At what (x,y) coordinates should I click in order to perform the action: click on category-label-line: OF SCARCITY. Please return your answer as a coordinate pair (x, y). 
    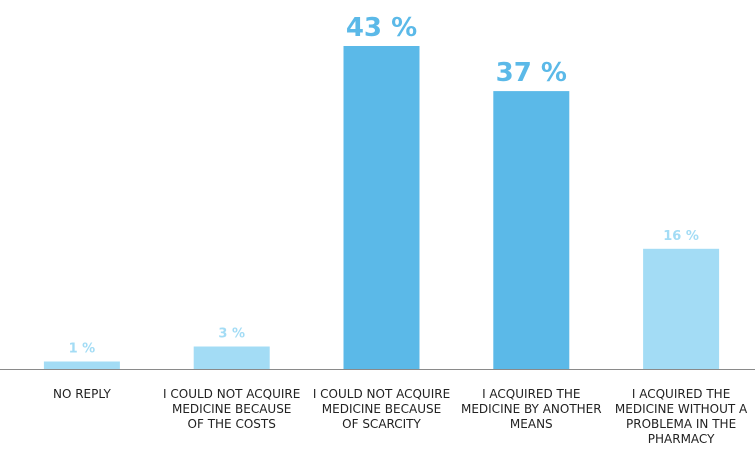
    Looking at the image, I should click on (381, 424).